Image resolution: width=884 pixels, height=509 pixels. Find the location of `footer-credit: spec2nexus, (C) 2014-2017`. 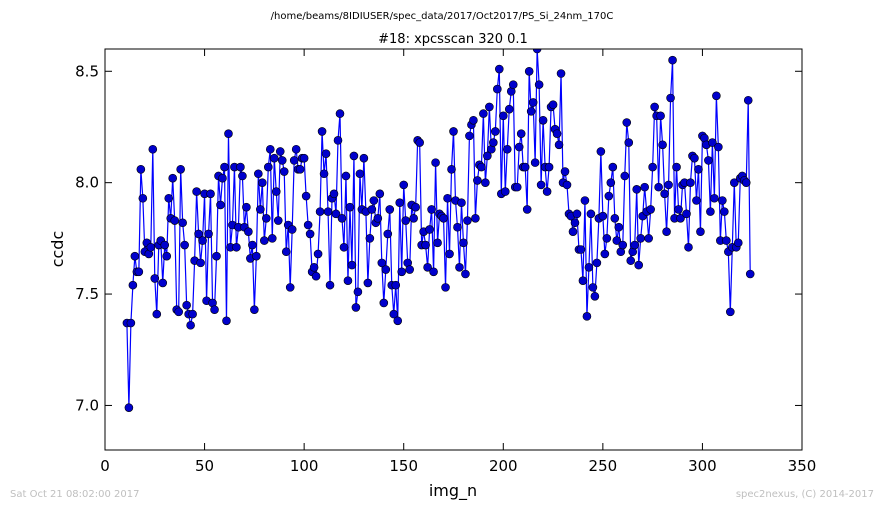

footer-credit: spec2nexus, (C) 2014-2017 is located at coordinates (804, 494).